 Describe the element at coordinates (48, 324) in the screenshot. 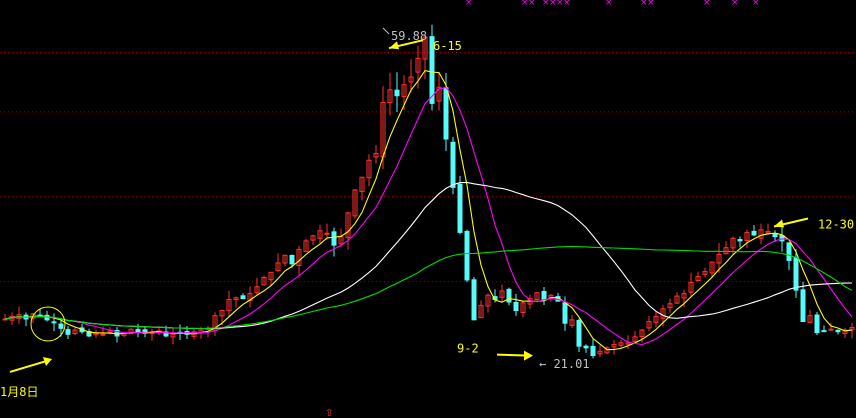

I see `highlight-circle` at that location.